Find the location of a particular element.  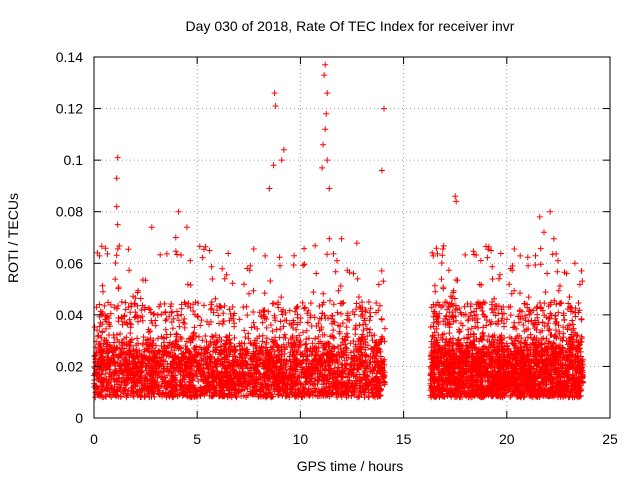

x-axis-label: GPS time / hours is located at coordinates (350, 466).